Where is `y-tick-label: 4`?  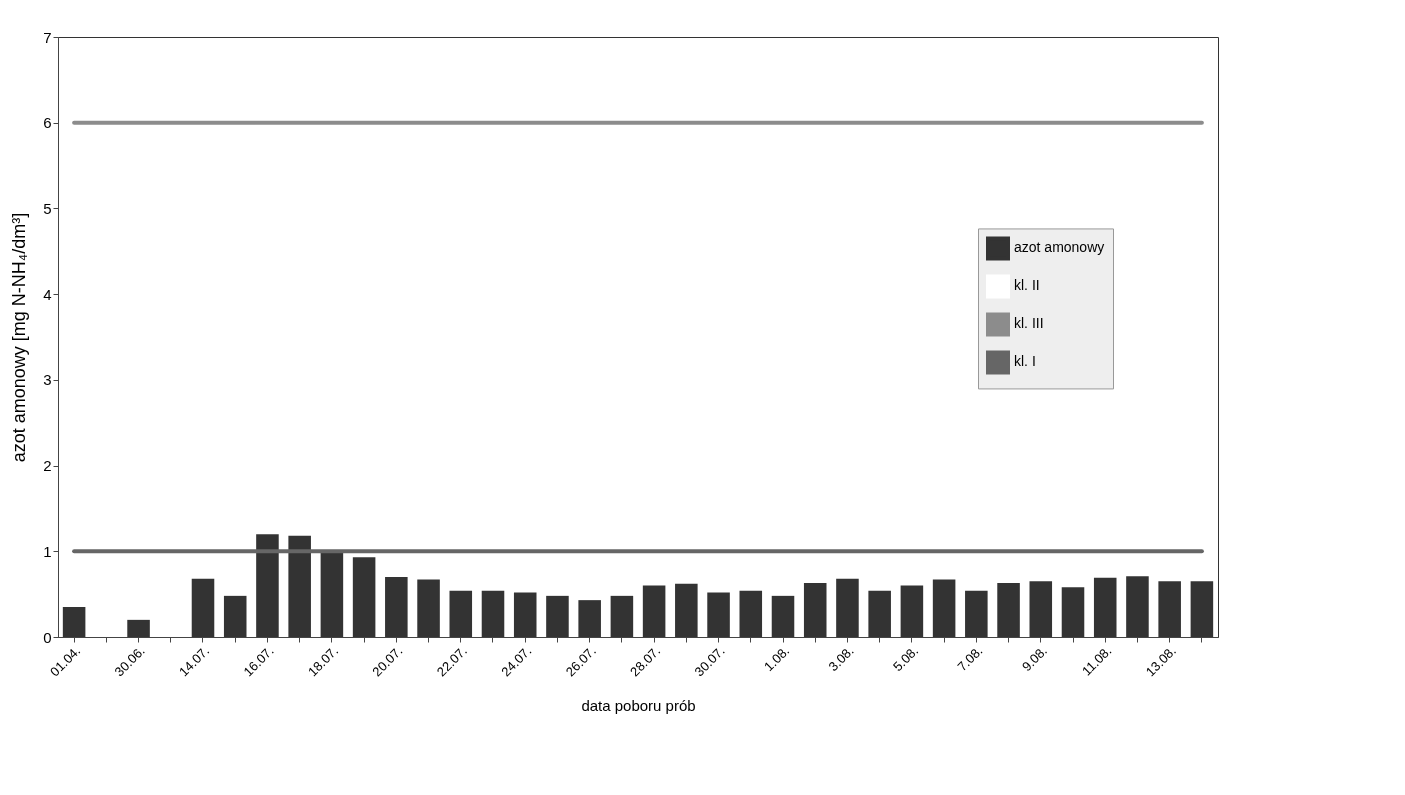
y-tick-label: 4 is located at coordinates (47, 294).